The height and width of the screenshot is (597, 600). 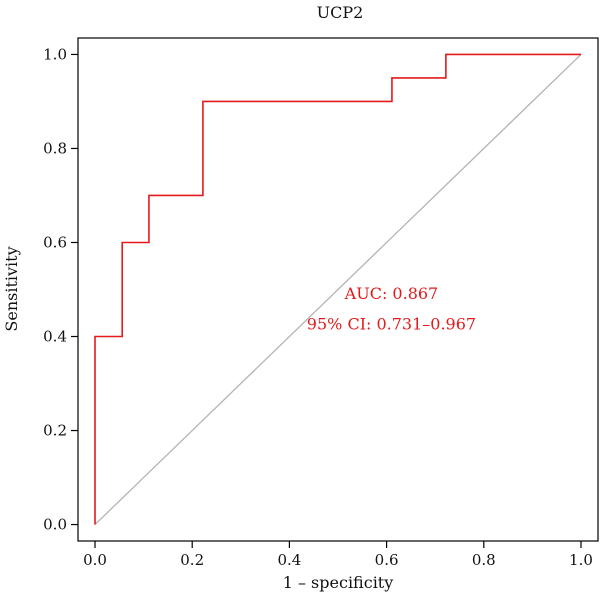 I want to click on y-tick-label: 0.8, so click(x=55, y=148).